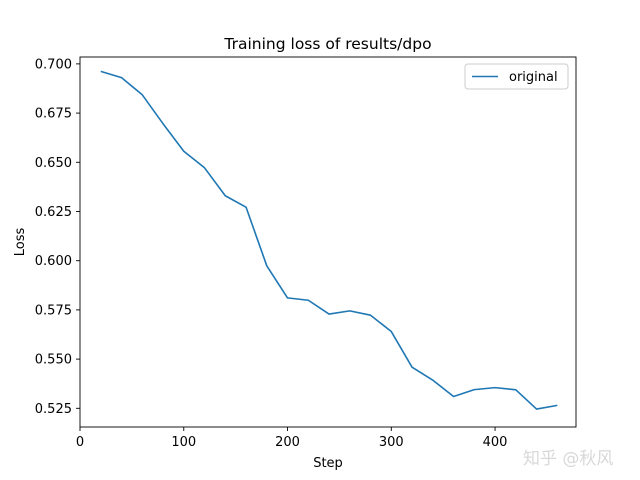 This screenshot has width=640, height=480. Describe the element at coordinates (53, 114) in the screenshot. I see `y-tick-label: 0.675` at that location.